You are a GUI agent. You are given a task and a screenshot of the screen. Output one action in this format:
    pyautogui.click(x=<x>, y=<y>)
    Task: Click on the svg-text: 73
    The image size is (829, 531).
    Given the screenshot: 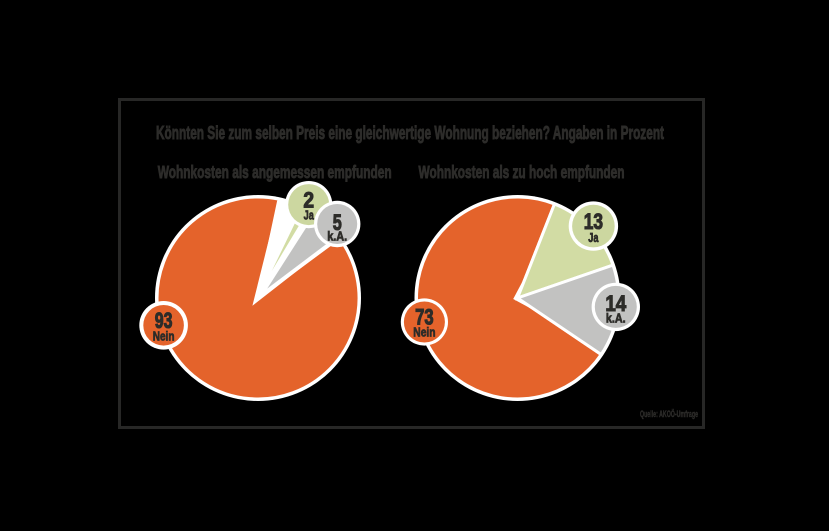 What is the action you would take?
    pyautogui.click(x=424, y=317)
    